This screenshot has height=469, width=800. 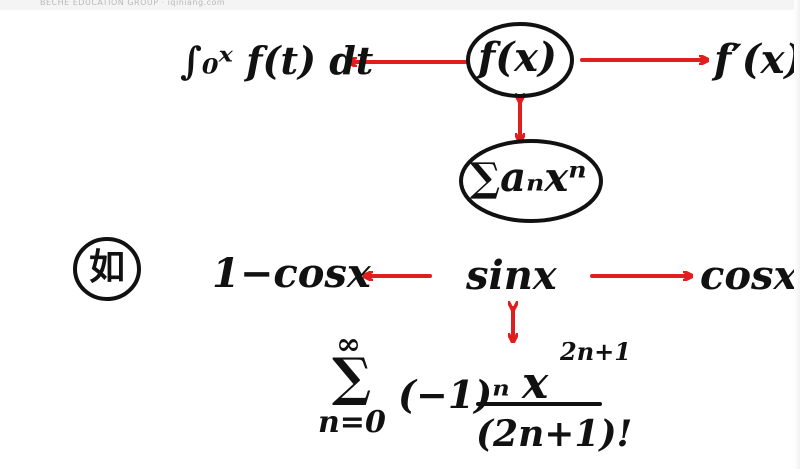 What do you see at coordinates (348, 344) in the screenshot?
I see `series-upper-limit: ∞` at bounding box center [348, 344].